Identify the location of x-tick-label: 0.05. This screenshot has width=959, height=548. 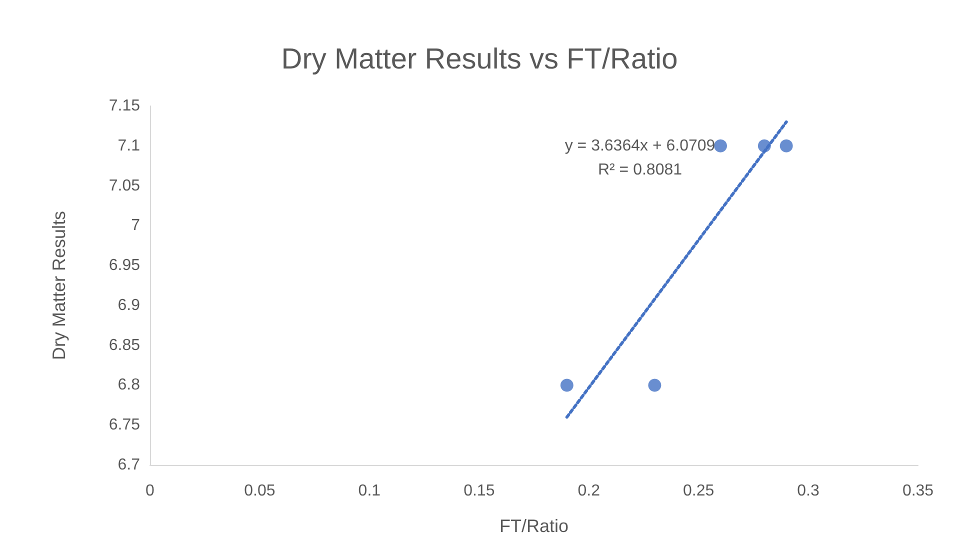
(260, 491).